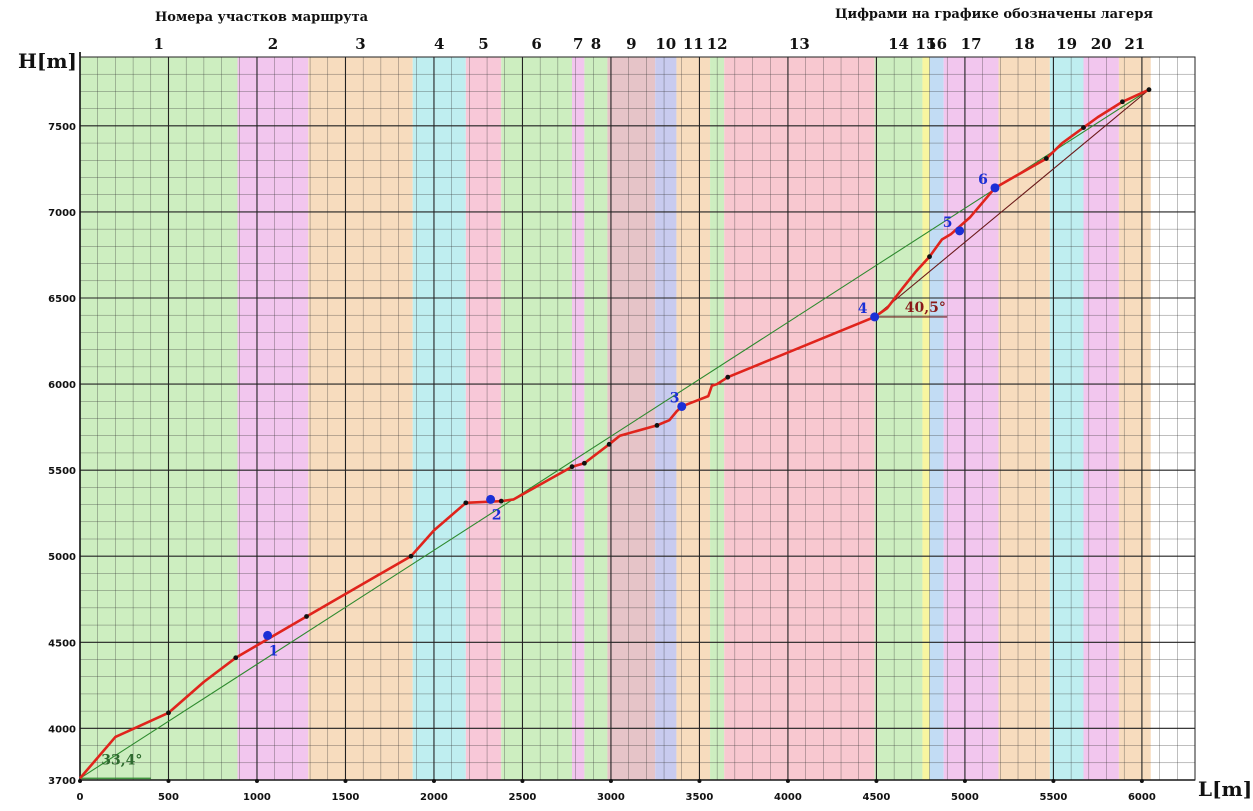 This screenshot has height=811, width=1253. What do you see at coordinates (1142, 797) in the screenshot?
I see `x-tick-label: 6000` at bounding box center [1142, 797].